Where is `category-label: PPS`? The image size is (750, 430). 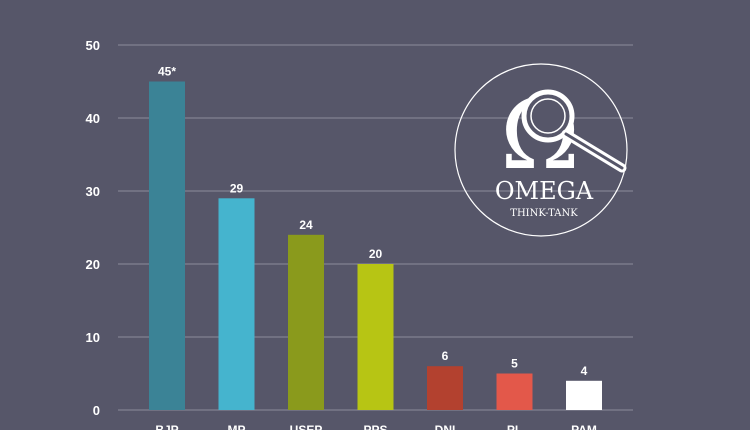
category-label: PPS is located at coordinates (375, 426).